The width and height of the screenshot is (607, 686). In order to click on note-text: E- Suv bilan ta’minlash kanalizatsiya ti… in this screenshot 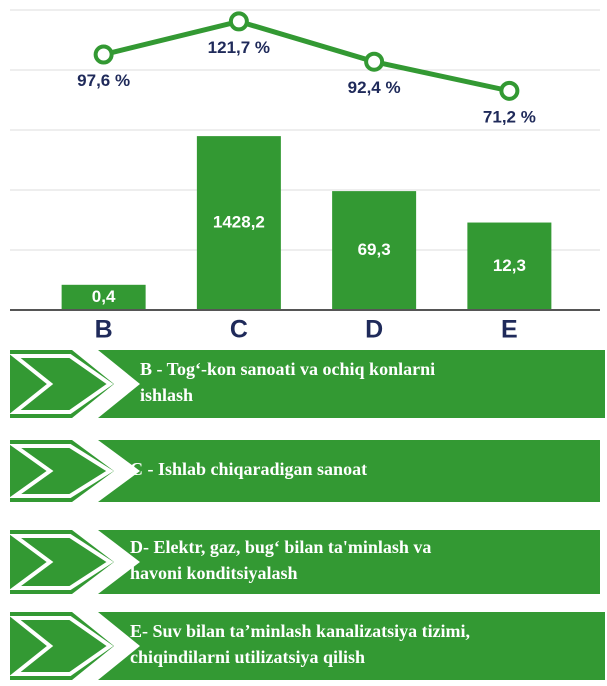, I will do `click(300, 631)`.